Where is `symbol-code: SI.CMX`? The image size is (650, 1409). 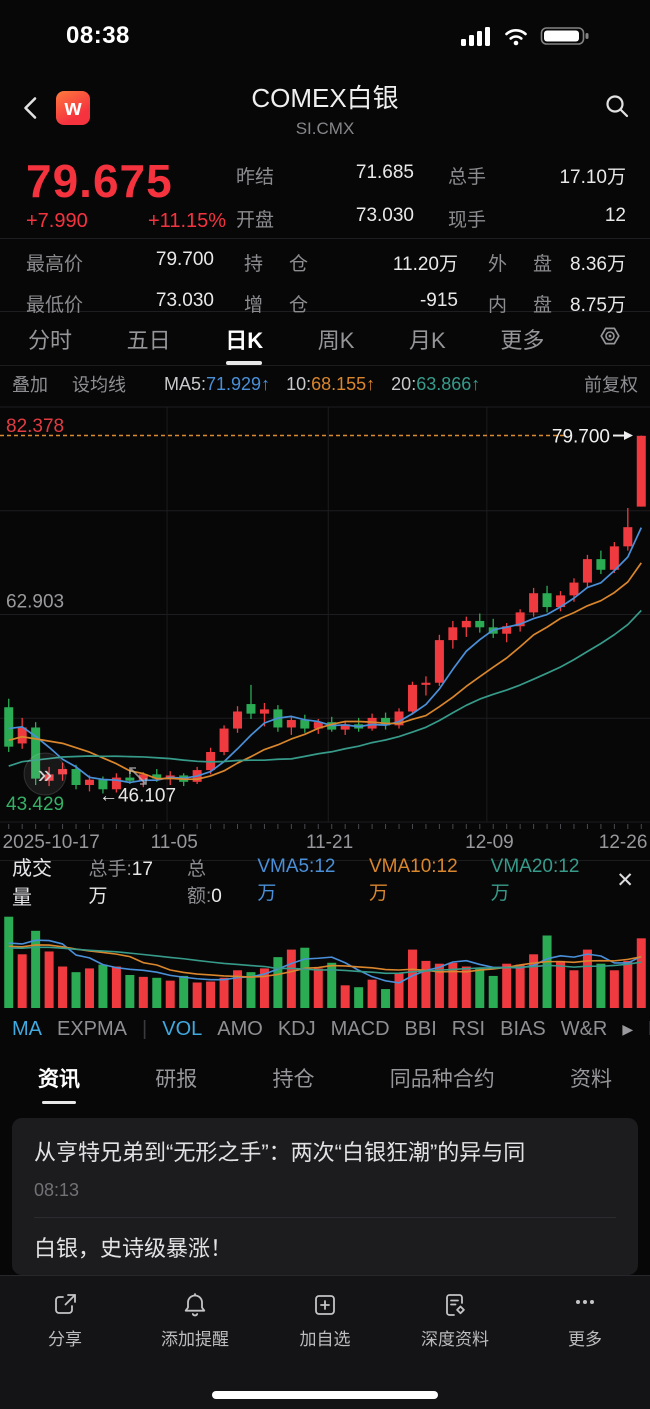
symbol-code: SI.CMX is located at coordinates (325, 128).